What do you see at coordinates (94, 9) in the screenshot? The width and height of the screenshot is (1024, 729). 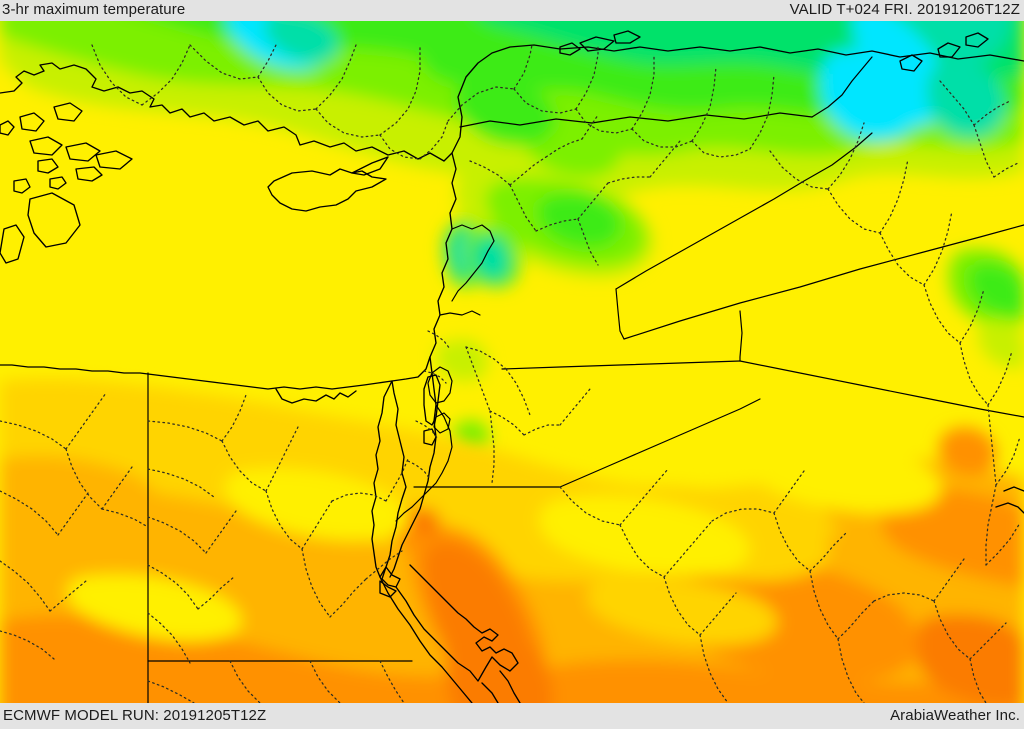 I see `page-title: 3-hr maximum temperature` at bounding box center [94, 9].